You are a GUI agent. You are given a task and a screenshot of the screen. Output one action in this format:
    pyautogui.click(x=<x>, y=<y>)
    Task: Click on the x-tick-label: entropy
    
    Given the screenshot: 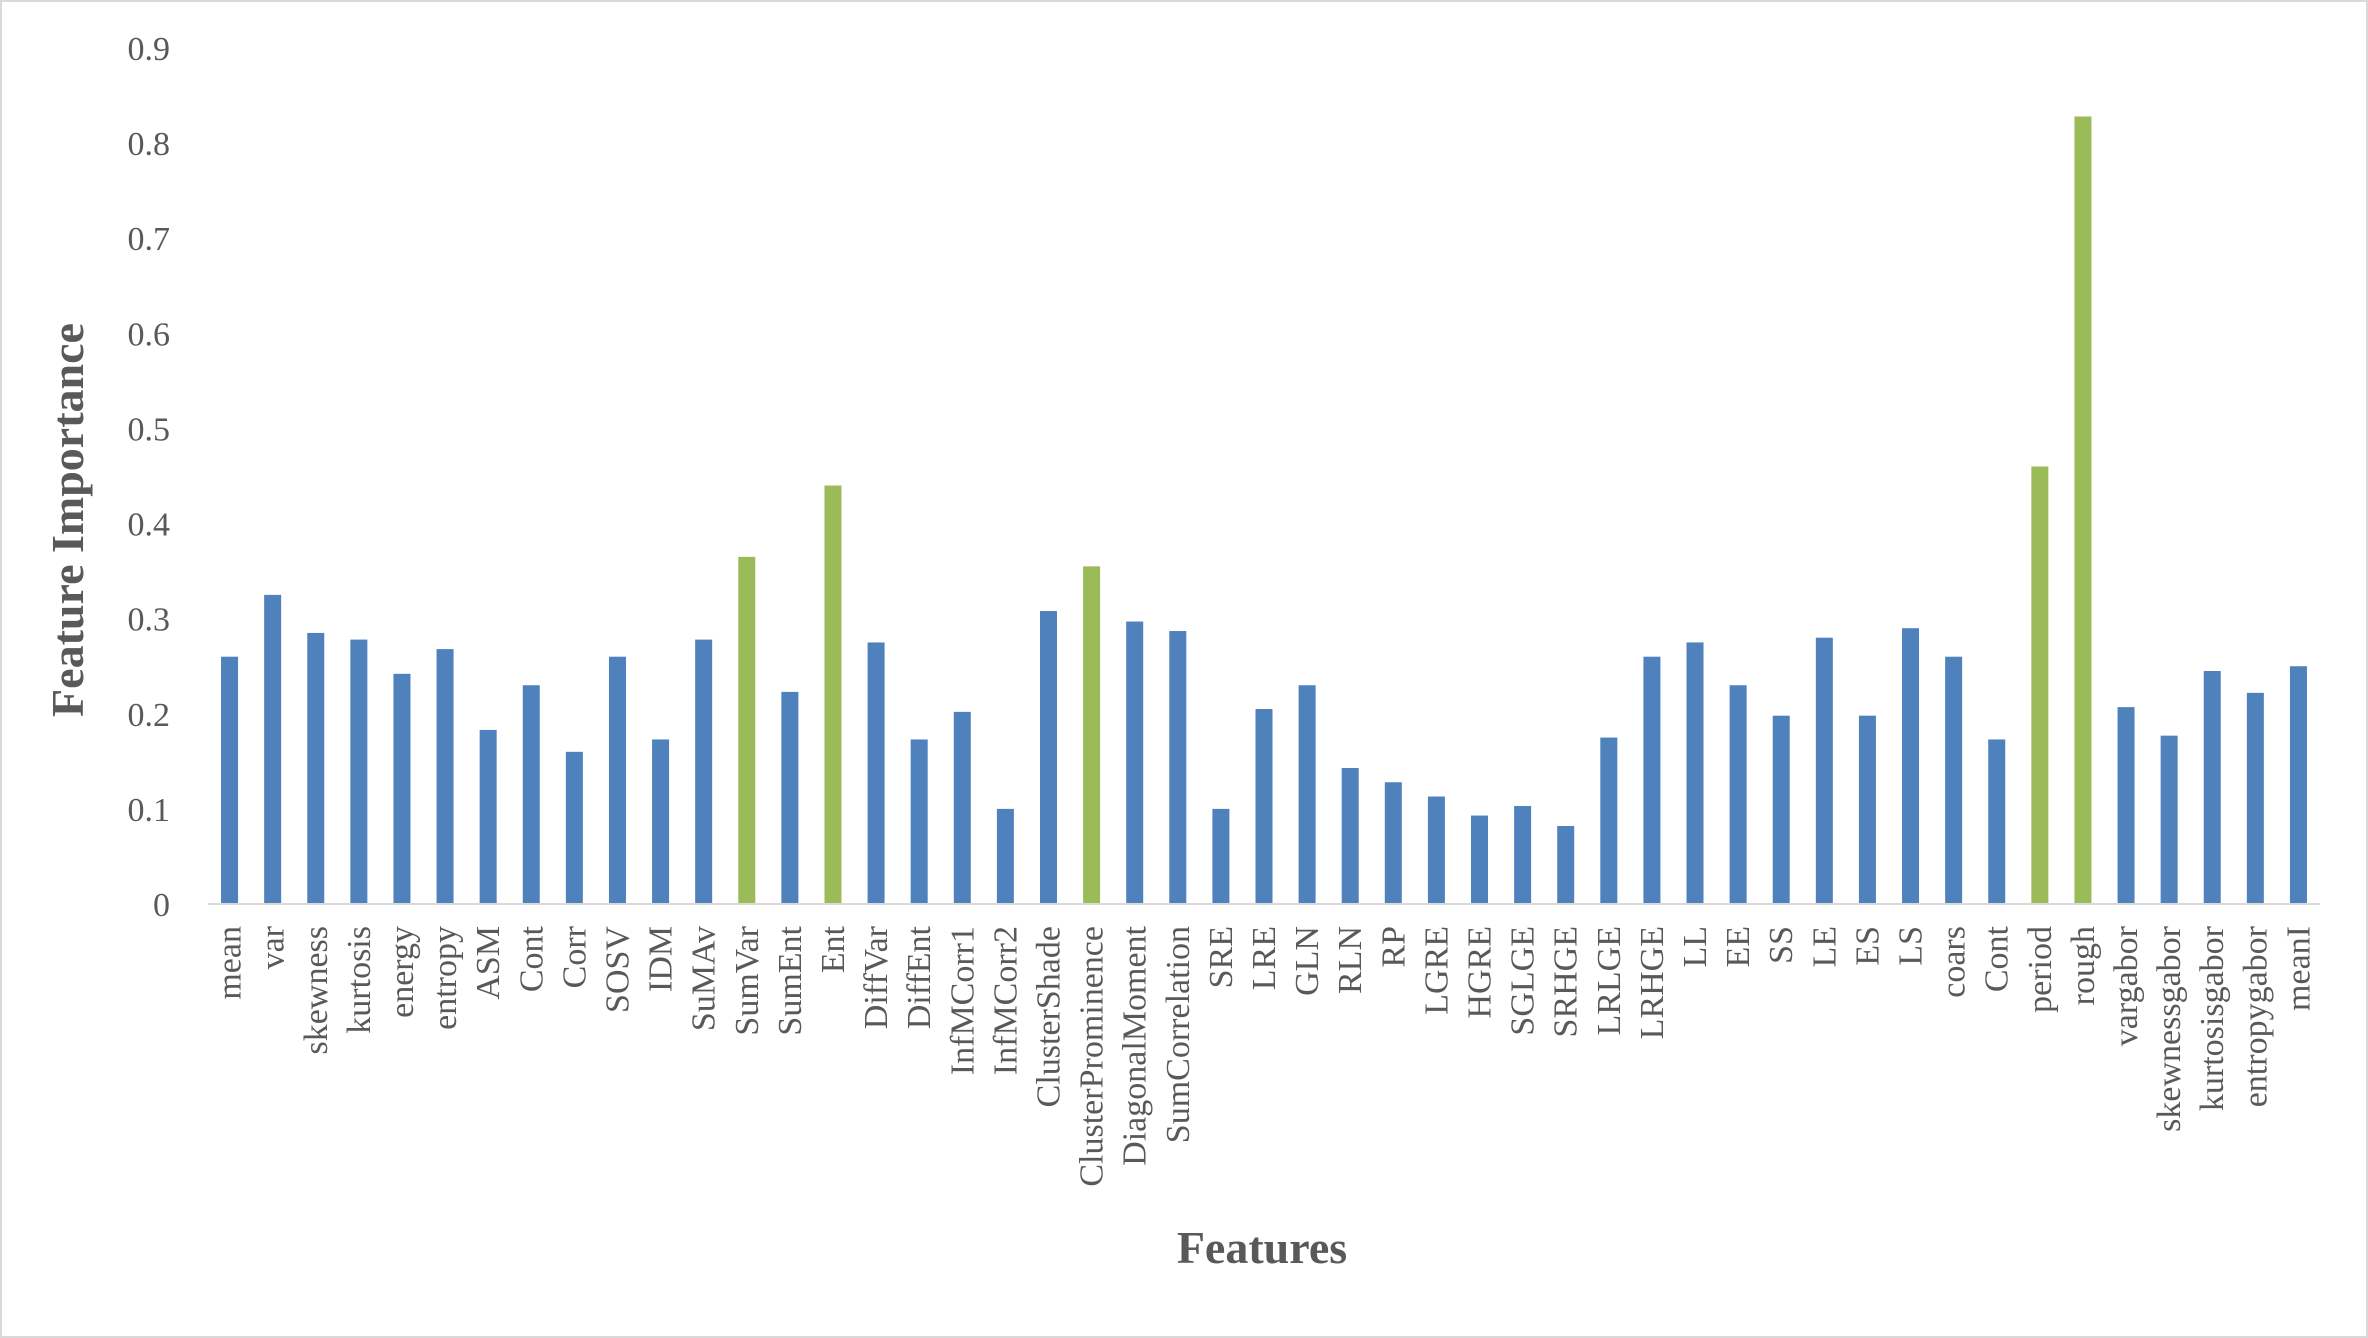 What is the action you would take?
    pyautogui.click(x=445, y=978)
    